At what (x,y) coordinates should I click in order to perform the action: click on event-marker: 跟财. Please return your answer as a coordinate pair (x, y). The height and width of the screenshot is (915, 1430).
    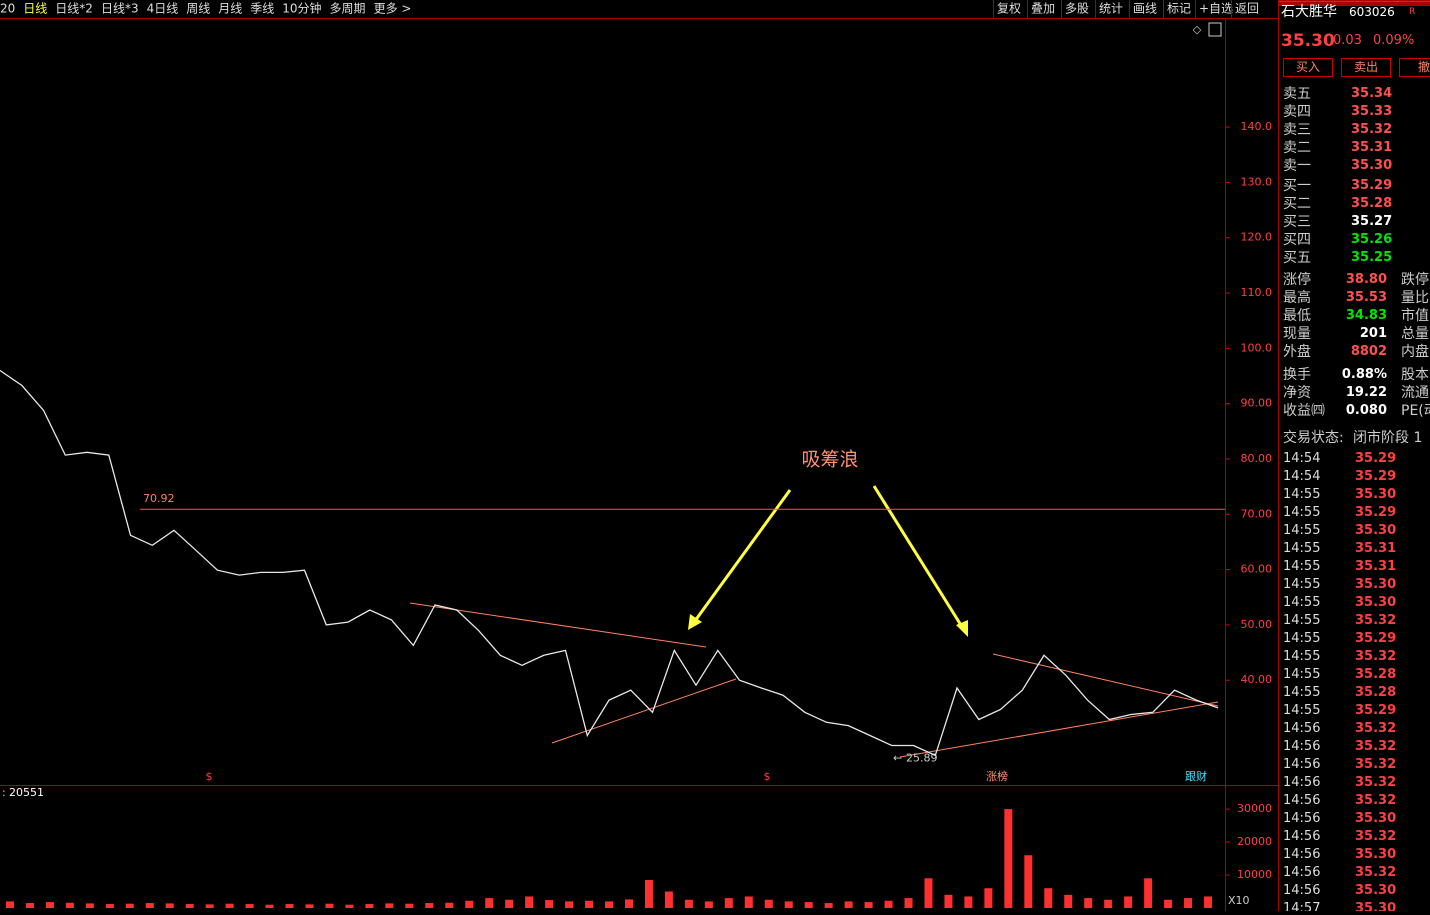
    Looking at the image, I should click on (1196, 776).